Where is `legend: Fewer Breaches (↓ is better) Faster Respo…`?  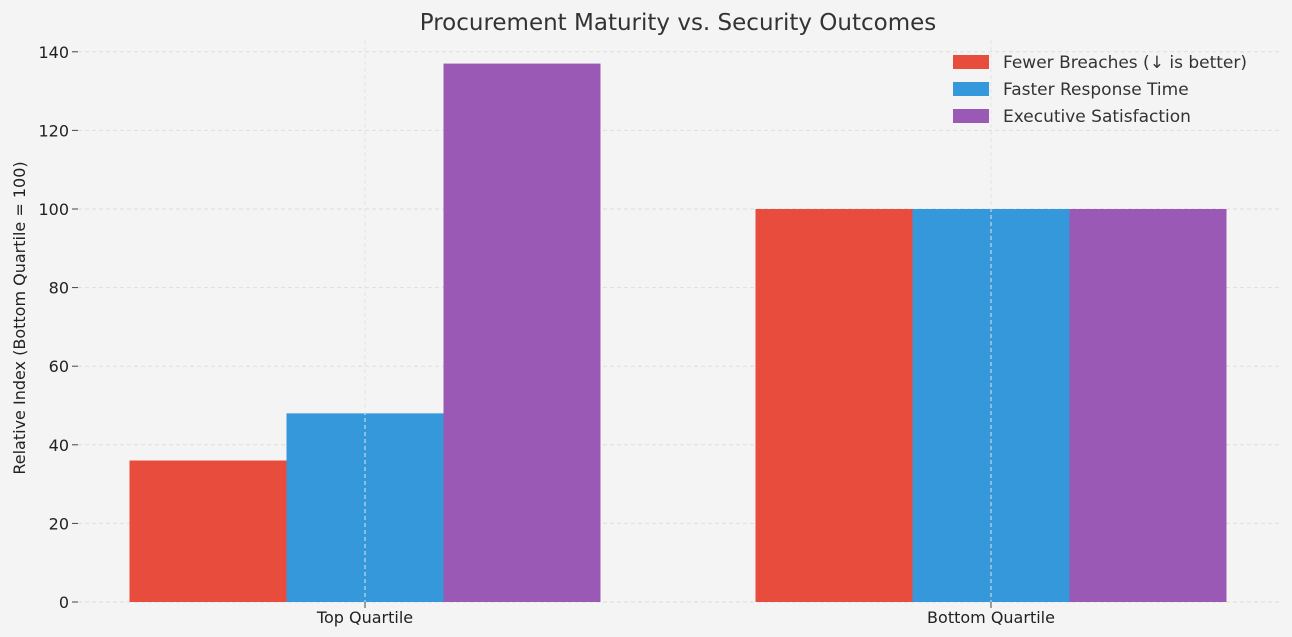 legend: Fewer Breaches (↓ is better) Faster Respo… is located at coordinates (1100, 90).